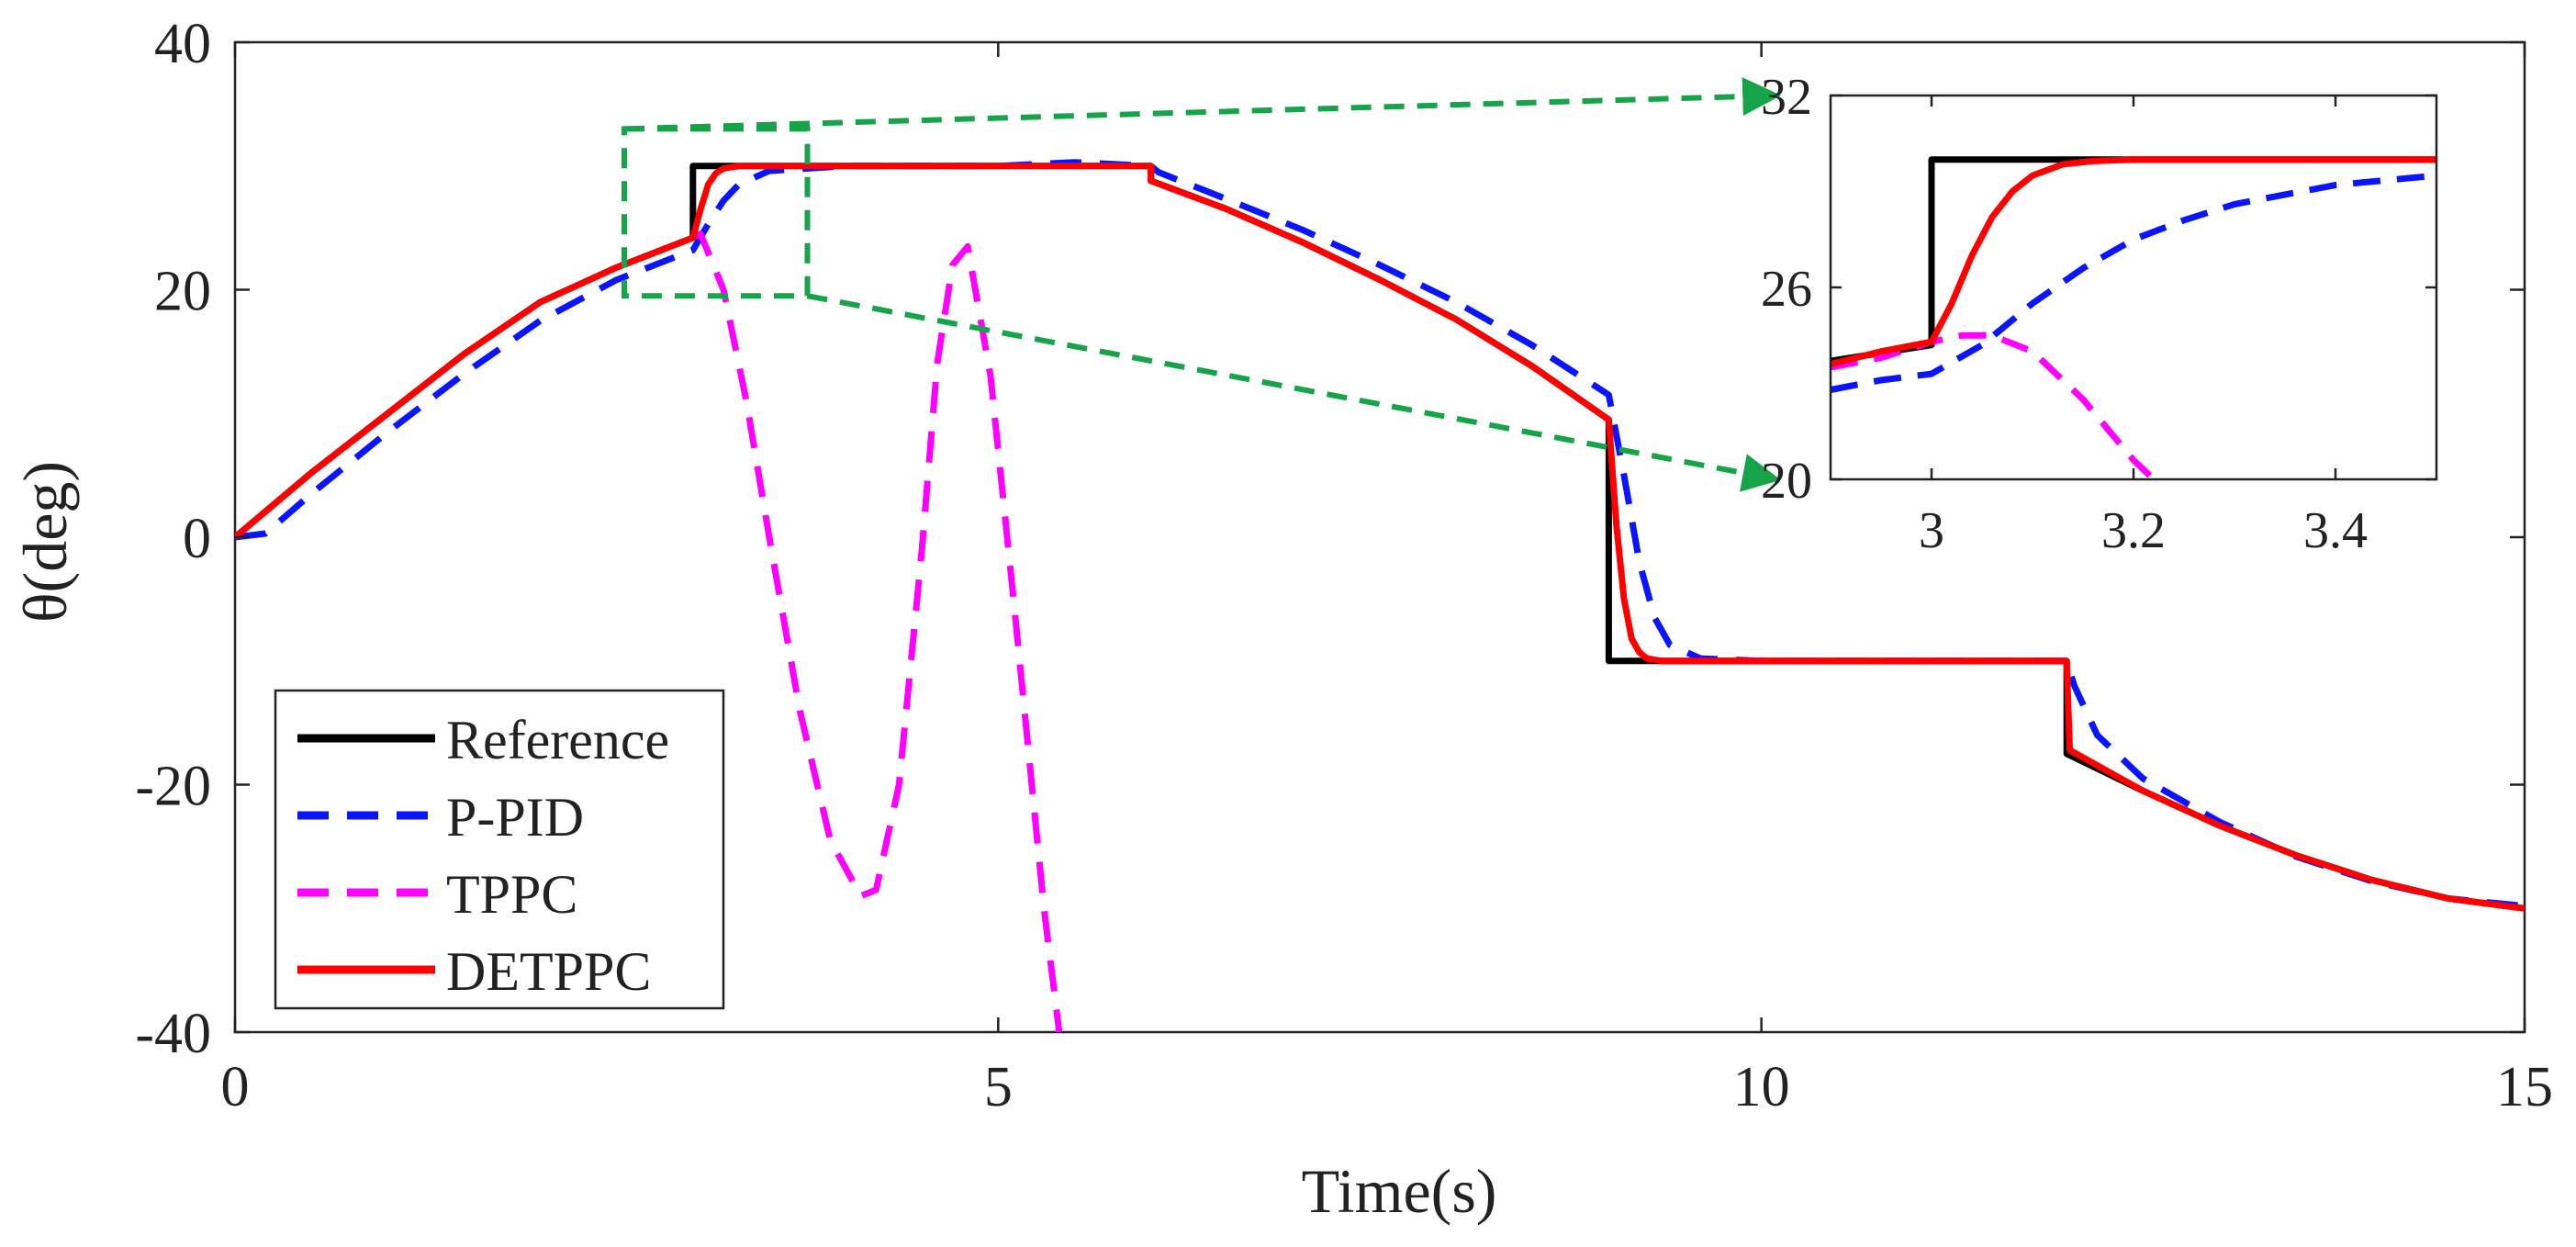 The image size is (2576, 1247). Describe the element at coordinates (182, 44) in the screenshot. I see `y-tick-label: 40` at that location.